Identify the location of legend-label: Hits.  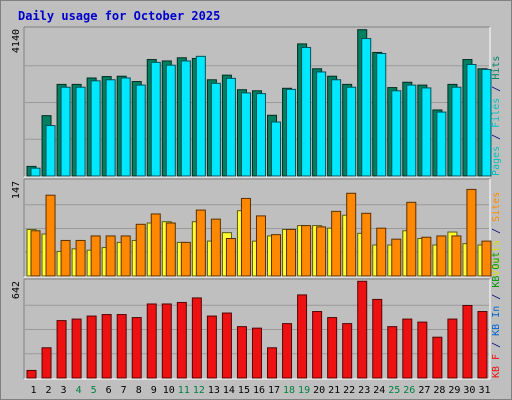
(496, 68).